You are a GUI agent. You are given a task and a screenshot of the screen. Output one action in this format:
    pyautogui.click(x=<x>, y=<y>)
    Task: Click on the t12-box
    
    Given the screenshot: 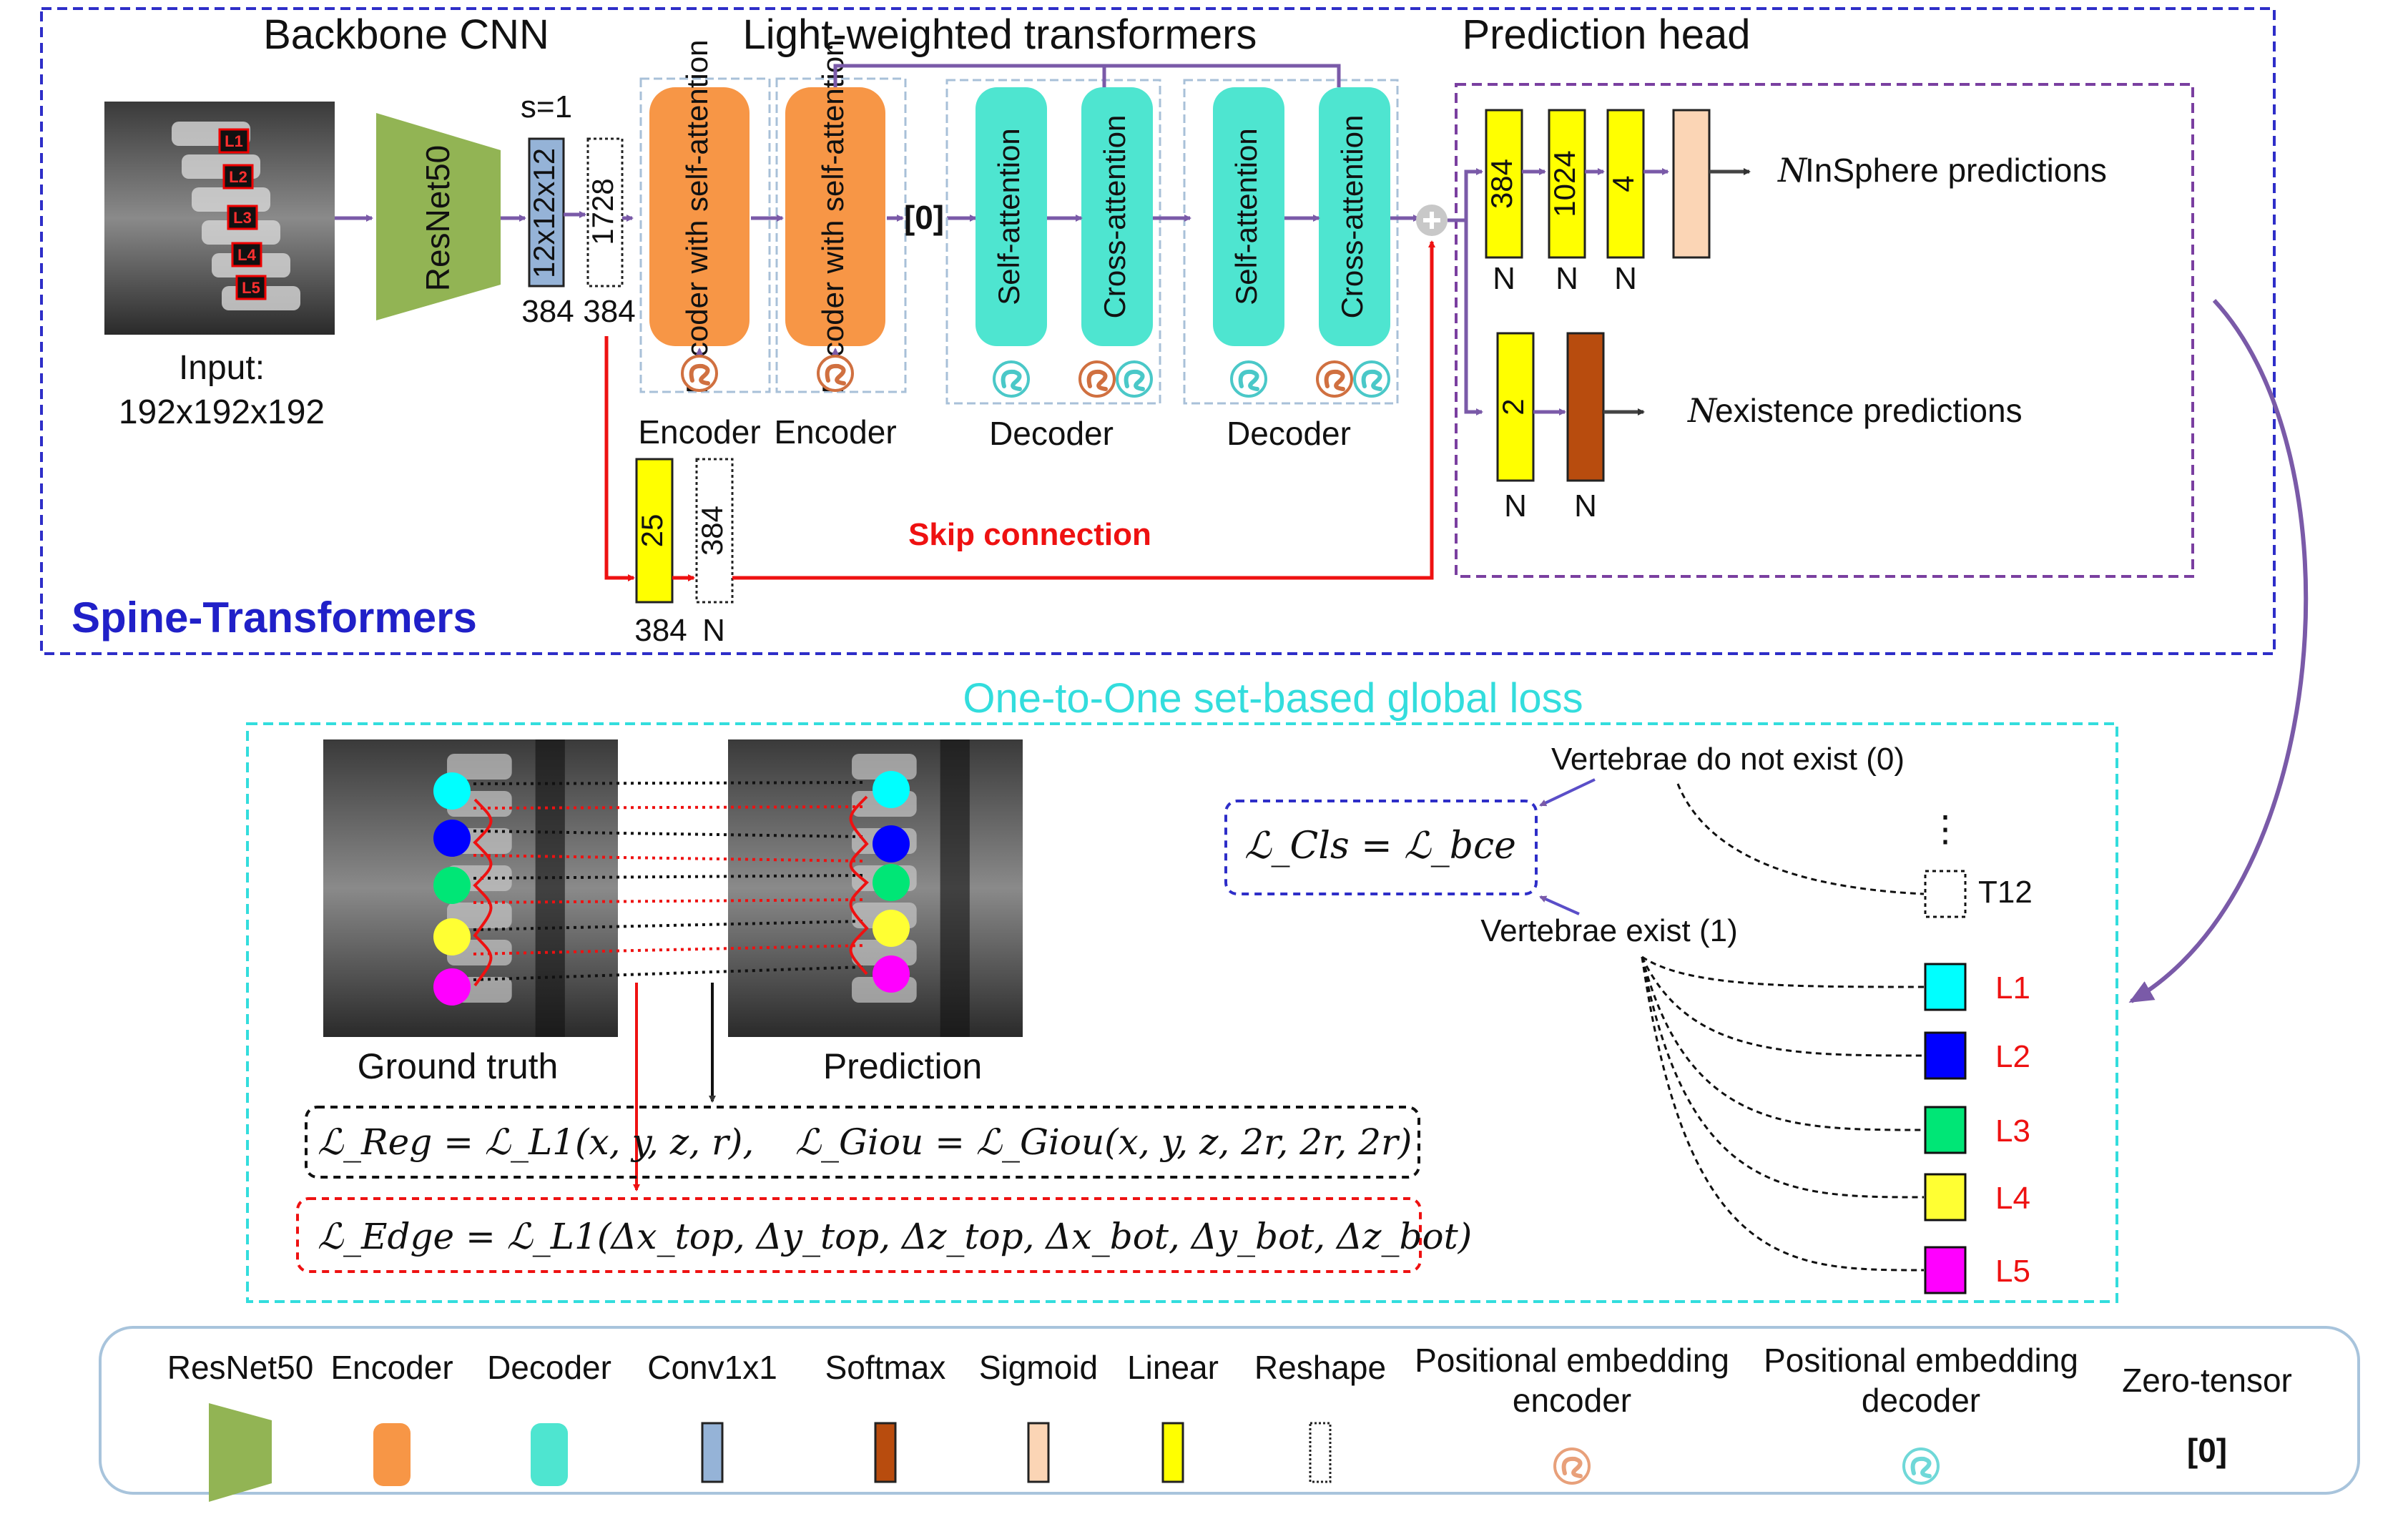 What is the action you would take?
    pyautogui.click(x=1946, y=894)
    